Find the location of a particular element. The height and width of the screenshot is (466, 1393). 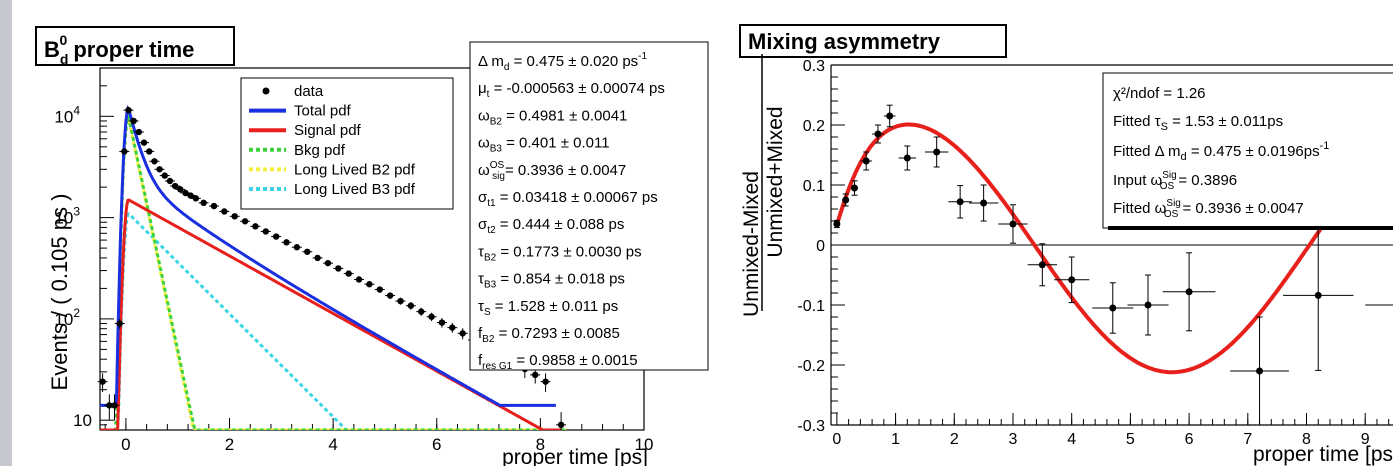

parameter-line: μt = -0.000563 ± 0.00074 ps is located at coordinates (571, 90).